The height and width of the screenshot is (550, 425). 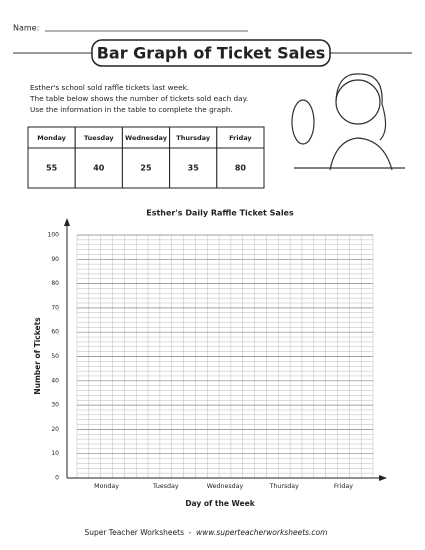 What do you see at coordinates (106, 486) in the screenshot?
I see `x-tick-label: Monday` at bounding box center [106, 486].